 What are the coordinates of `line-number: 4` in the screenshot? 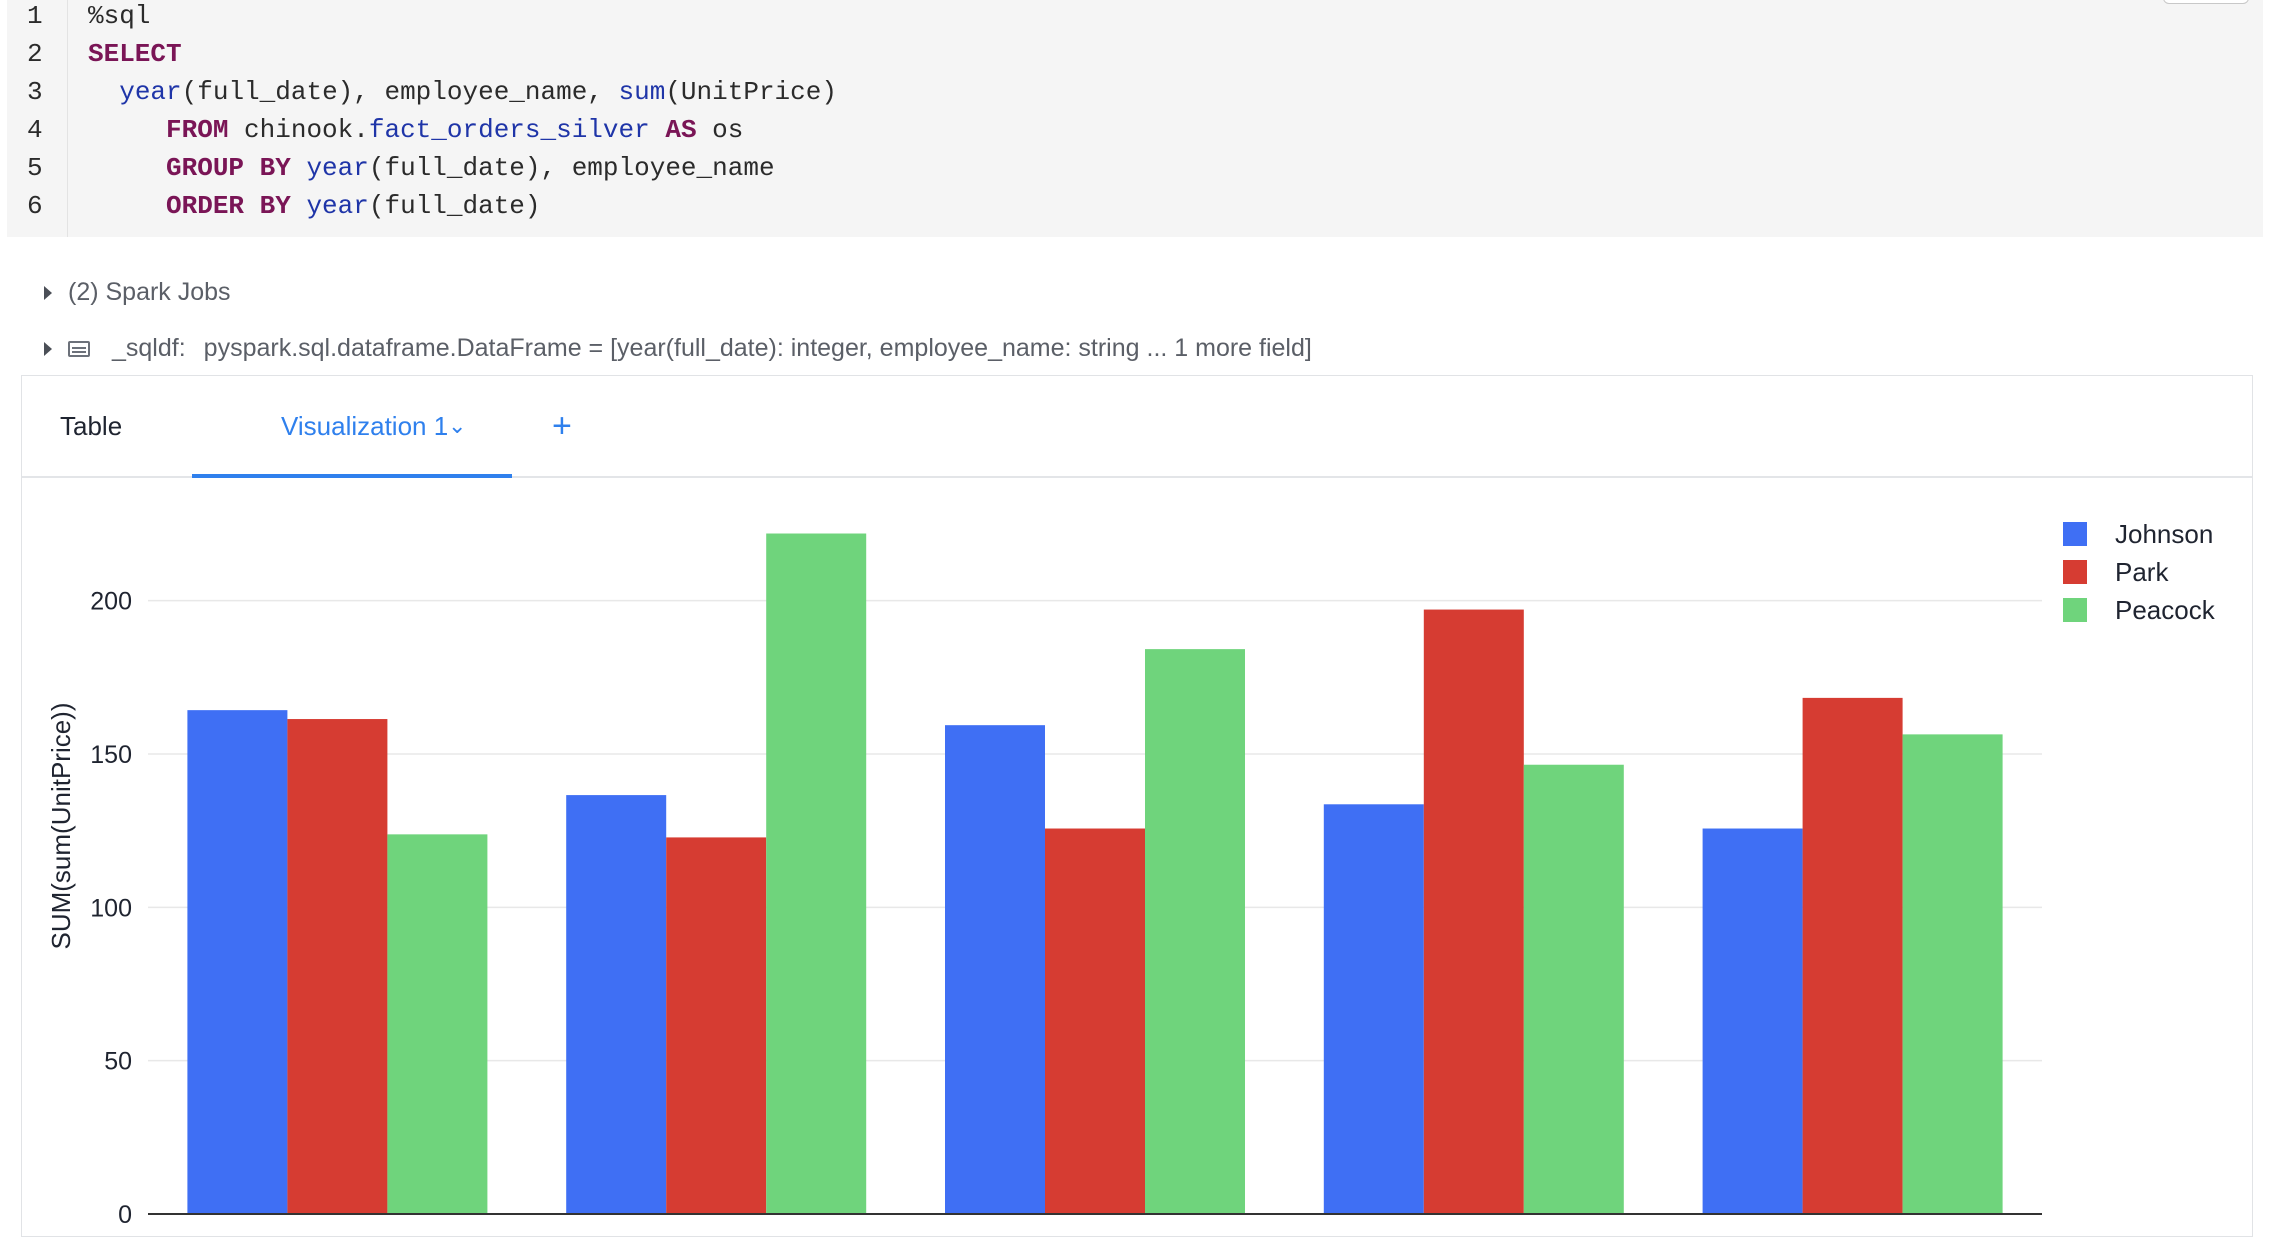 It's located at (35, 130).